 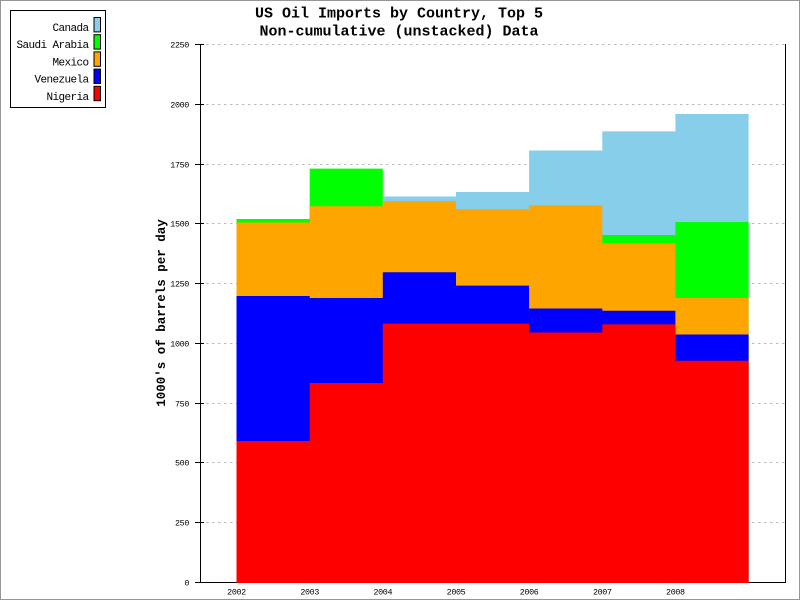 I want to click on svg-text: 2000, so click(x=179, y=106).